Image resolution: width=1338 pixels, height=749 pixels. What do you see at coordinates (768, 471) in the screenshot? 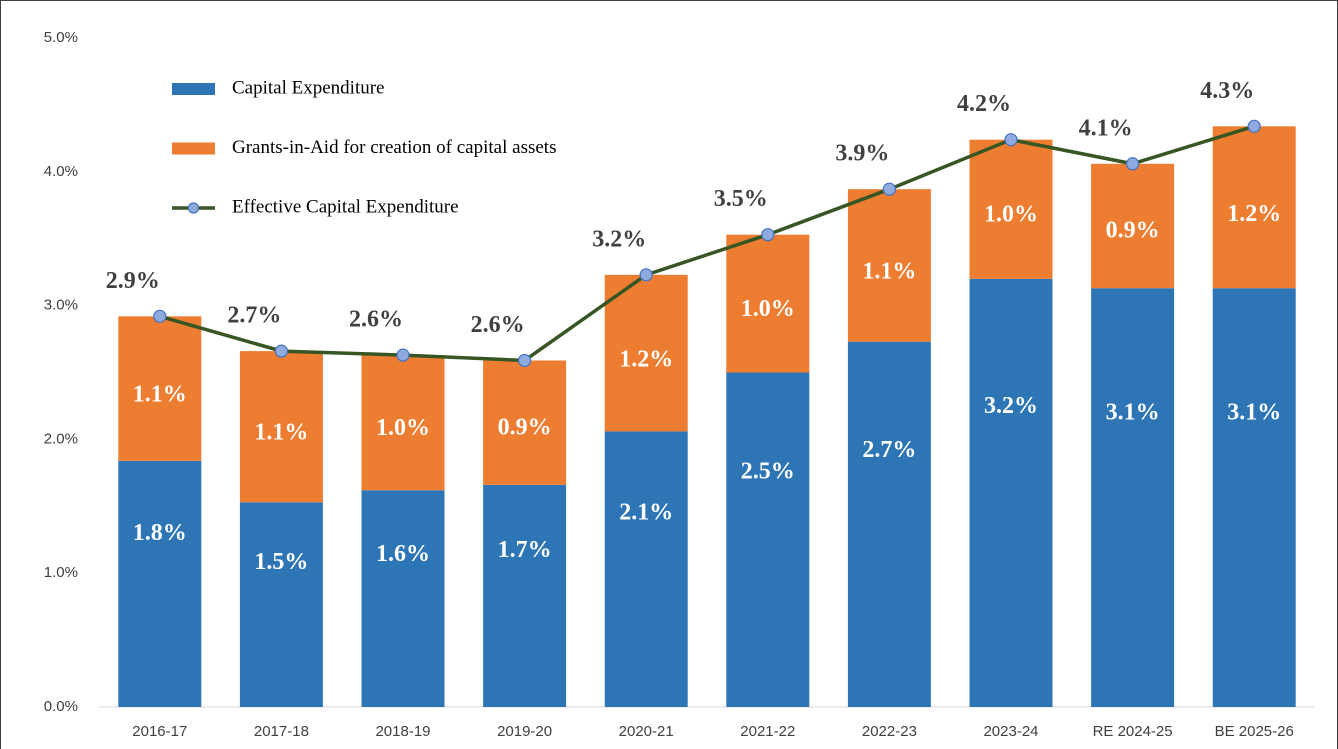
I see `data-label: 2.5%` at bounding box center [768, 471].